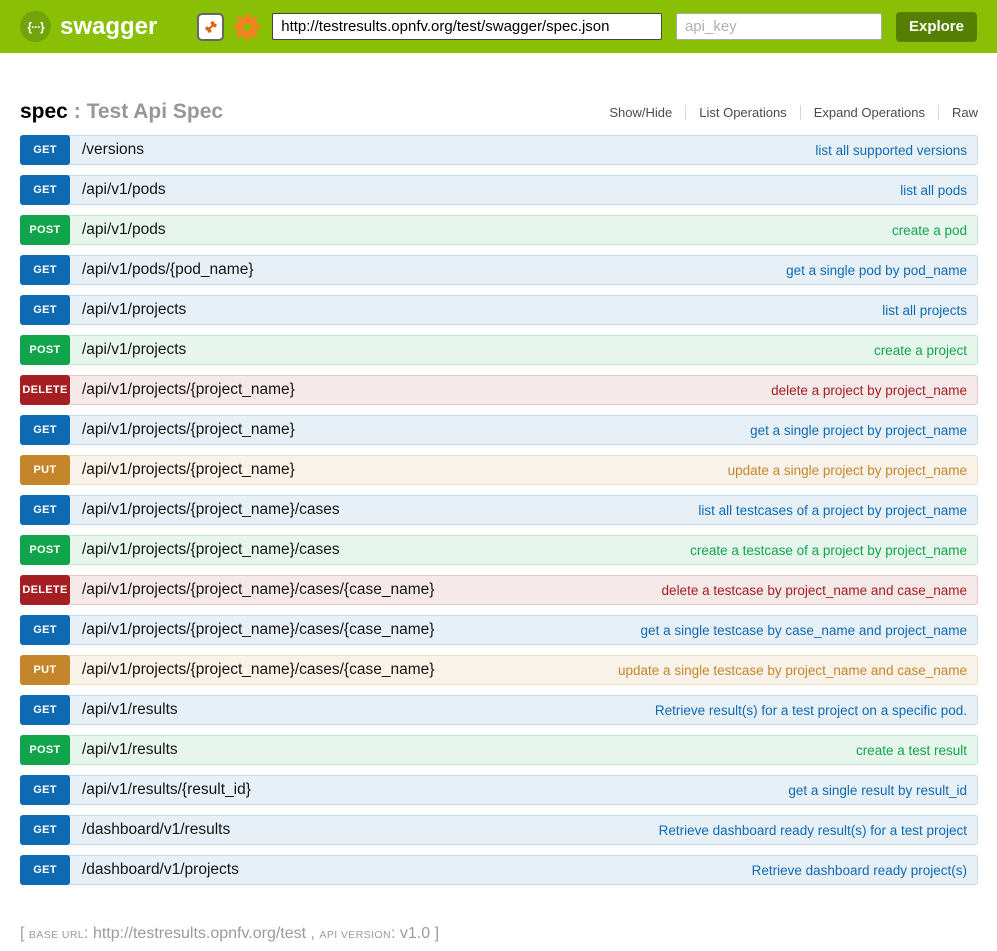  What do you see at coordinates (641, 112) in the screenshot?
I see `menu-item-show-hide: Show/Hide` at bounding box center [641, 112].